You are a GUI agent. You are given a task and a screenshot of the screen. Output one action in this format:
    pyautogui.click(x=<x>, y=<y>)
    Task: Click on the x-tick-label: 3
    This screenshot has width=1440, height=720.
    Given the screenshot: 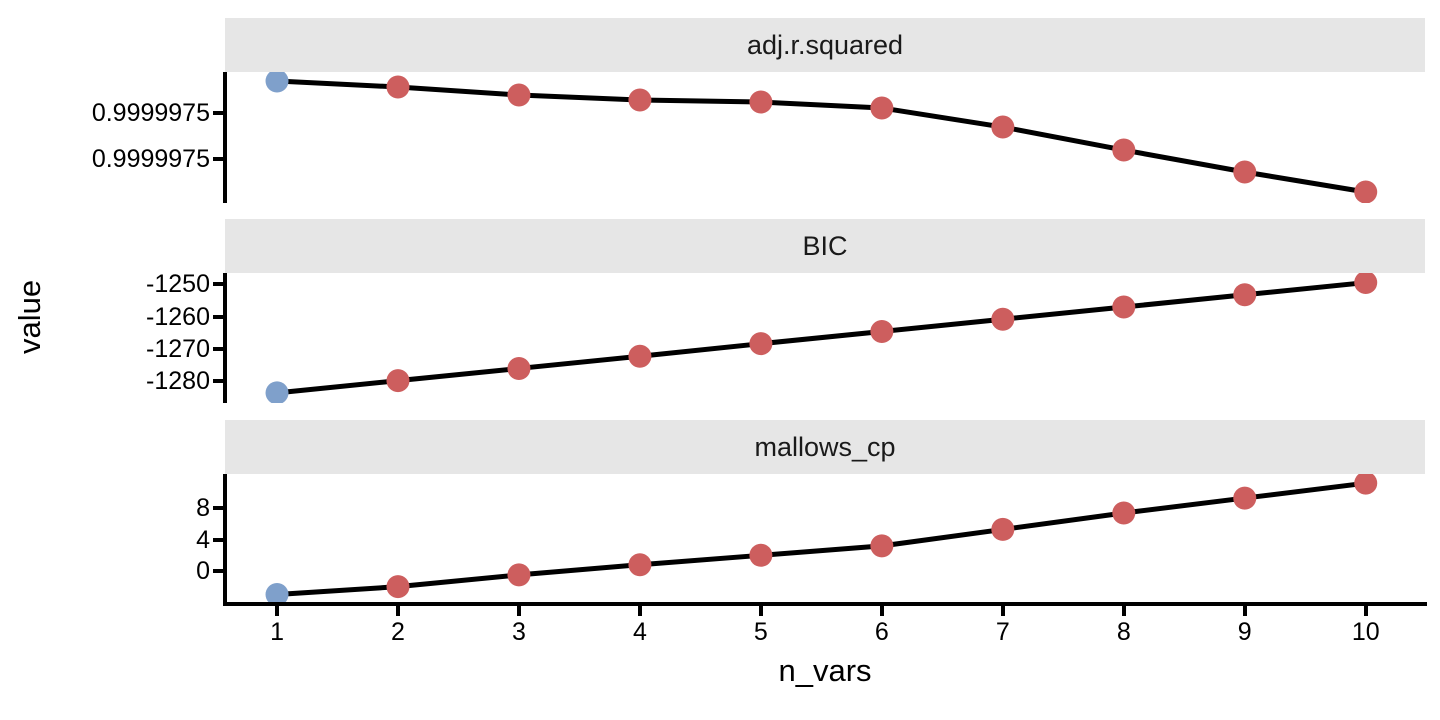 What is the action you would take?
    pyautogui.click(x=518, y=632)
    